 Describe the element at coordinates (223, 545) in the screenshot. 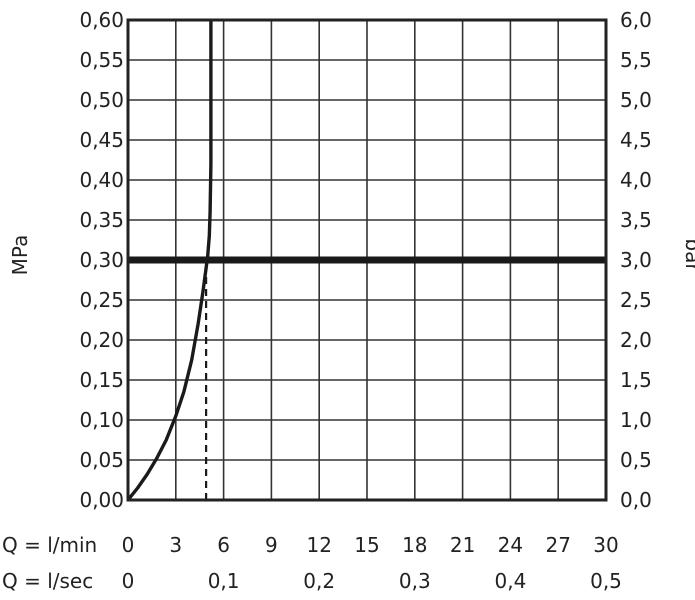

I see `x-tick-label-lmin: 6` at that location.